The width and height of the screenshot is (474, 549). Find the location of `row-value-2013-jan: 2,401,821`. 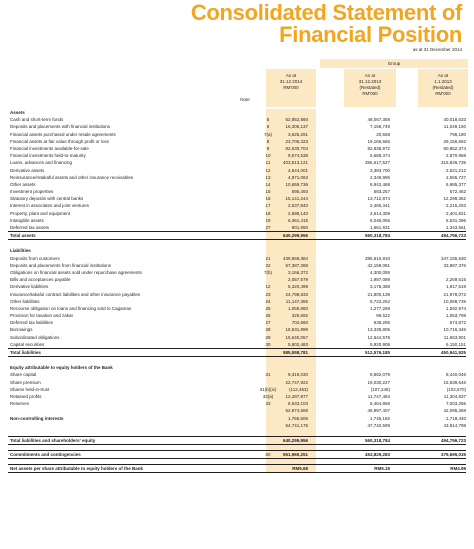

row-value-2013-jan: 2,401,821 is located at coordinates (455, 213).